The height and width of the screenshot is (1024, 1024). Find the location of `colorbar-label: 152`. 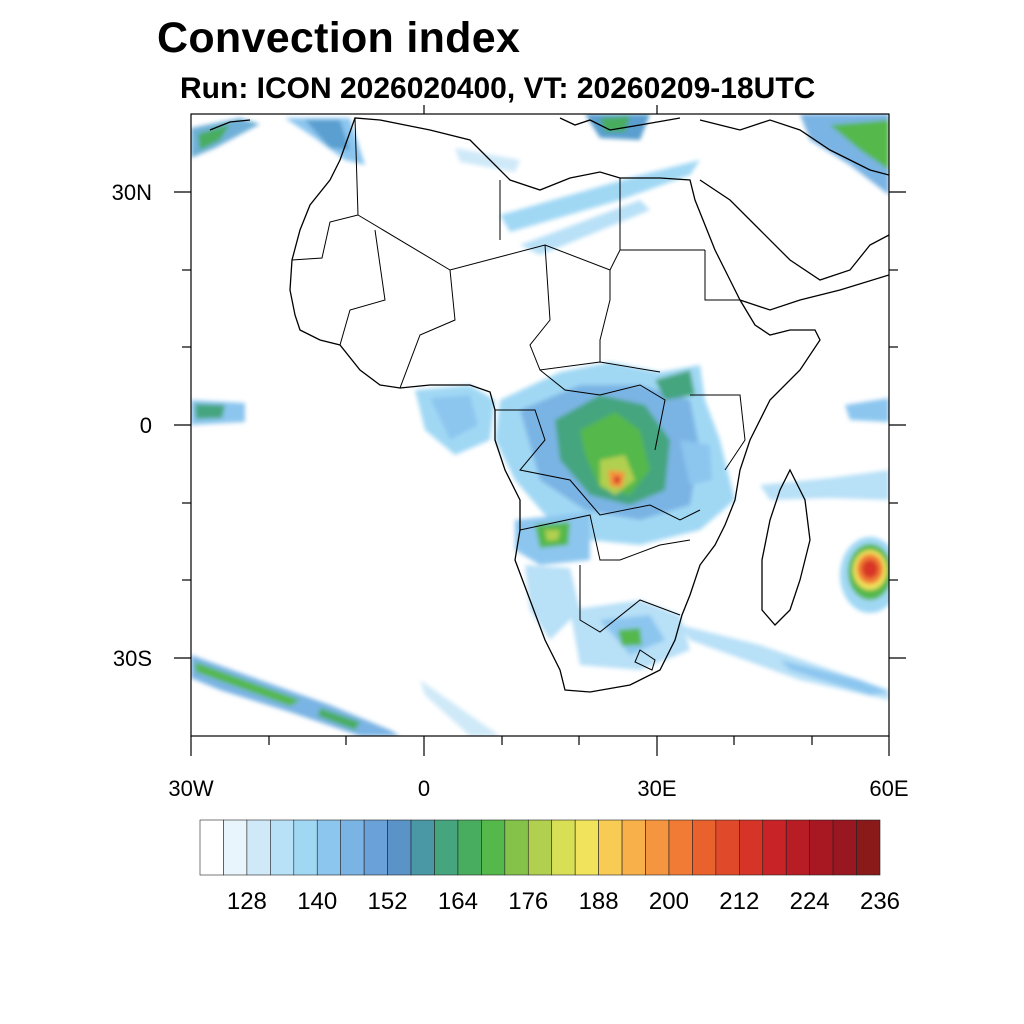

colorbar-label: 152 is located at coordinates (387, 901).